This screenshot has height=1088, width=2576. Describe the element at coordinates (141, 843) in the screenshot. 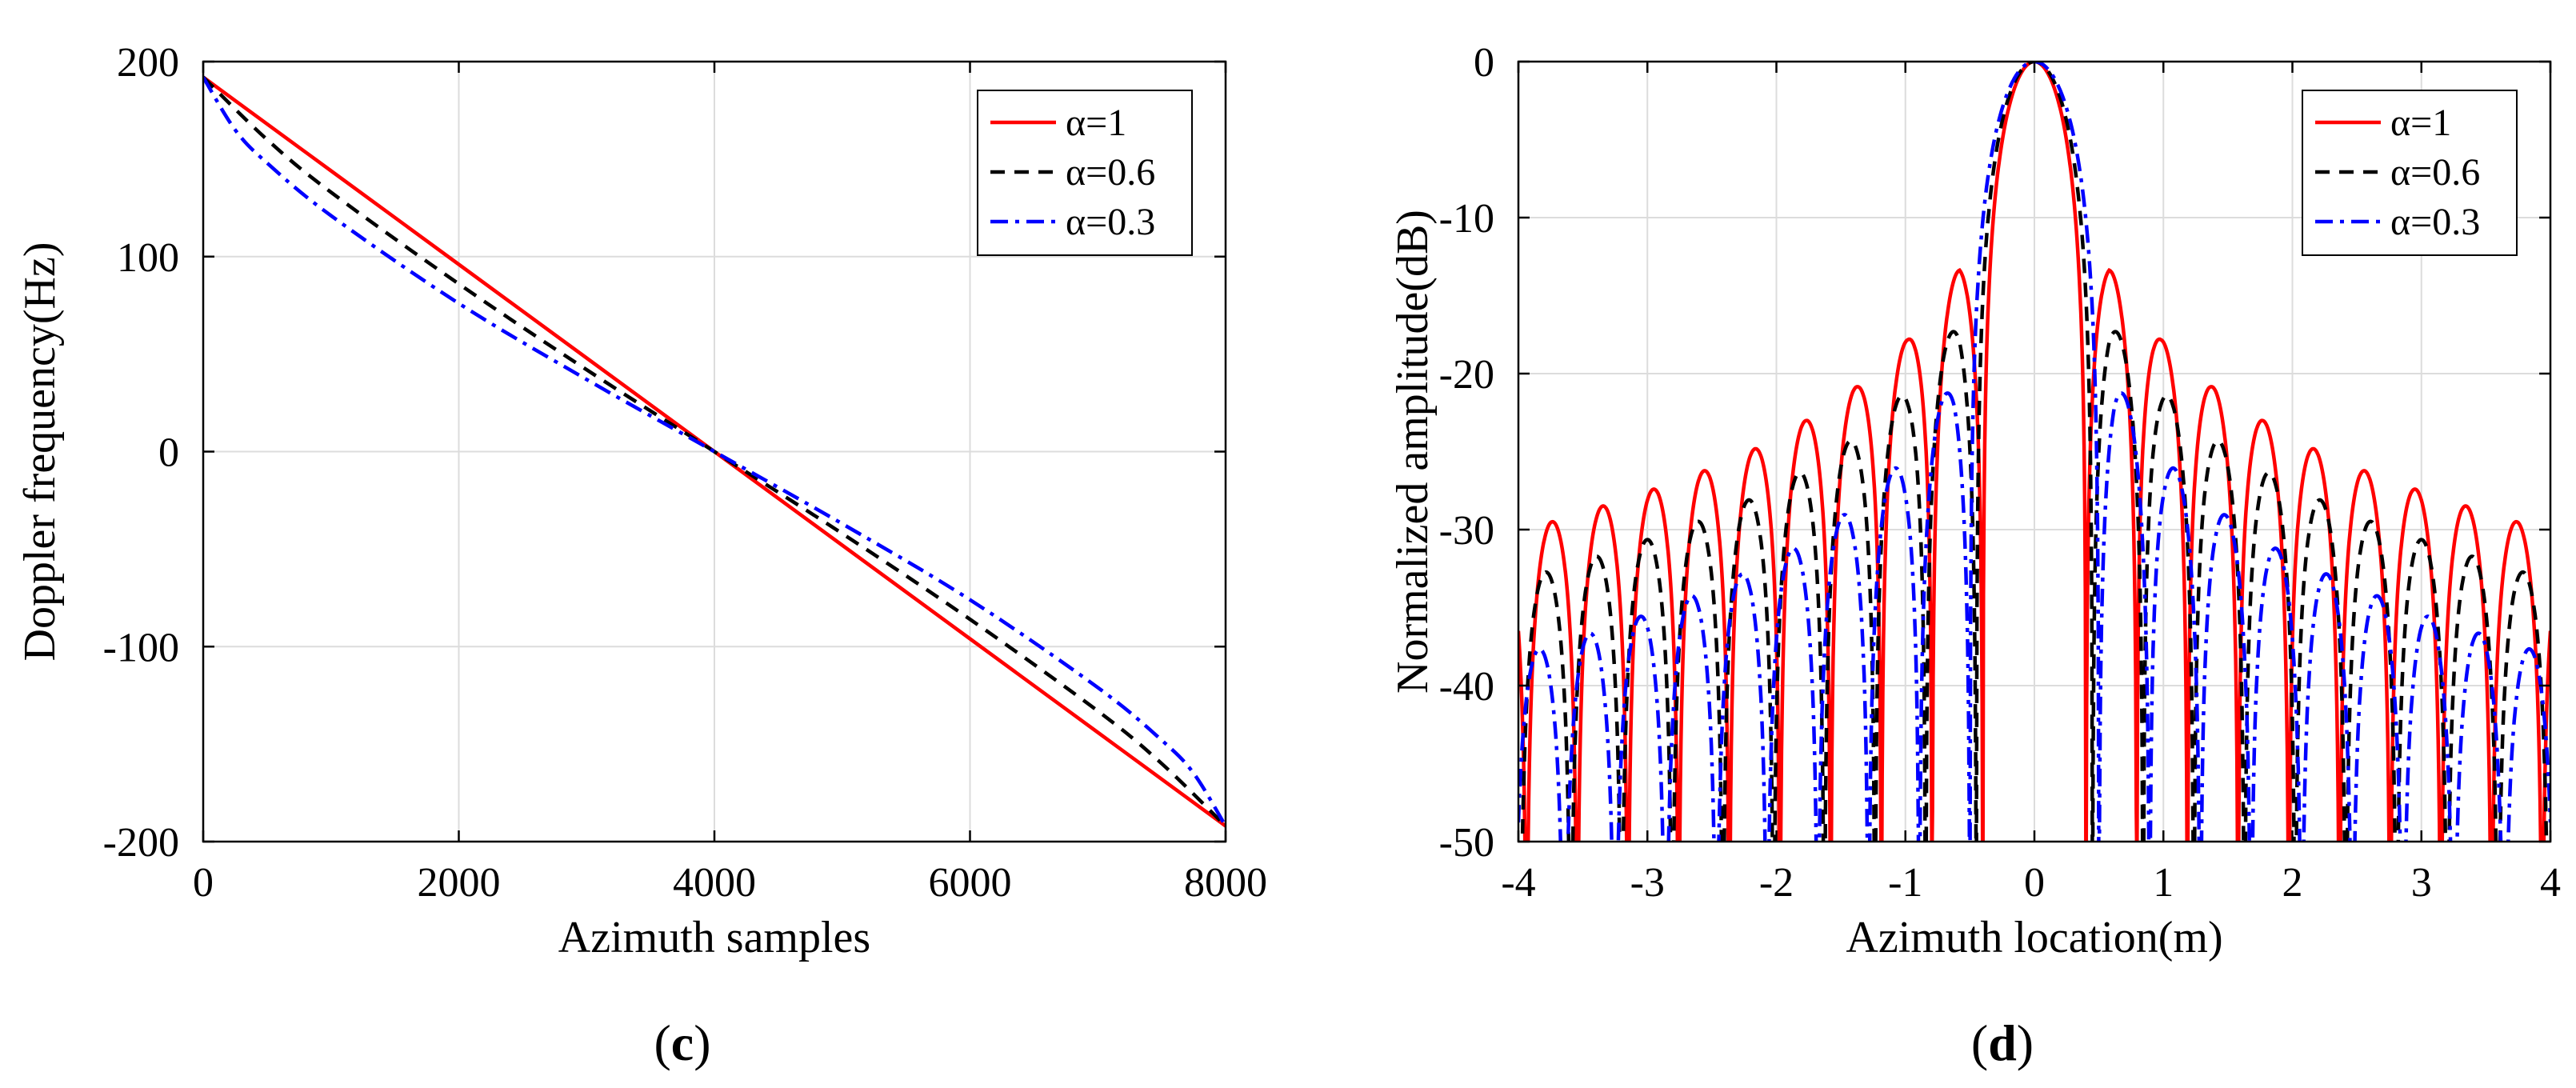

I see `y-tick-label: -200` at that location.